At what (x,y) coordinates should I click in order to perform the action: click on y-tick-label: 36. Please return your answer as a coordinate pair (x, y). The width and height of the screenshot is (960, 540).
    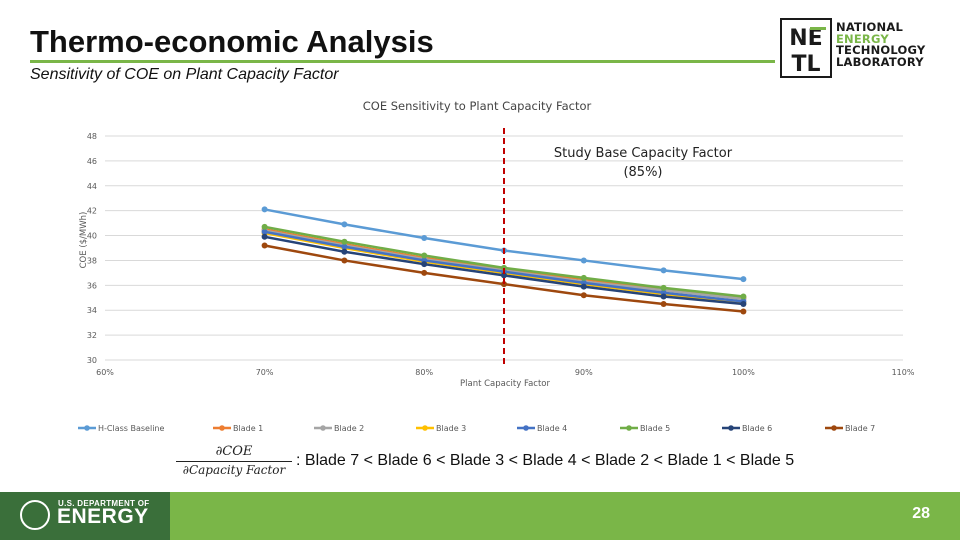
    Looking at the image, I should click on (92, 285).